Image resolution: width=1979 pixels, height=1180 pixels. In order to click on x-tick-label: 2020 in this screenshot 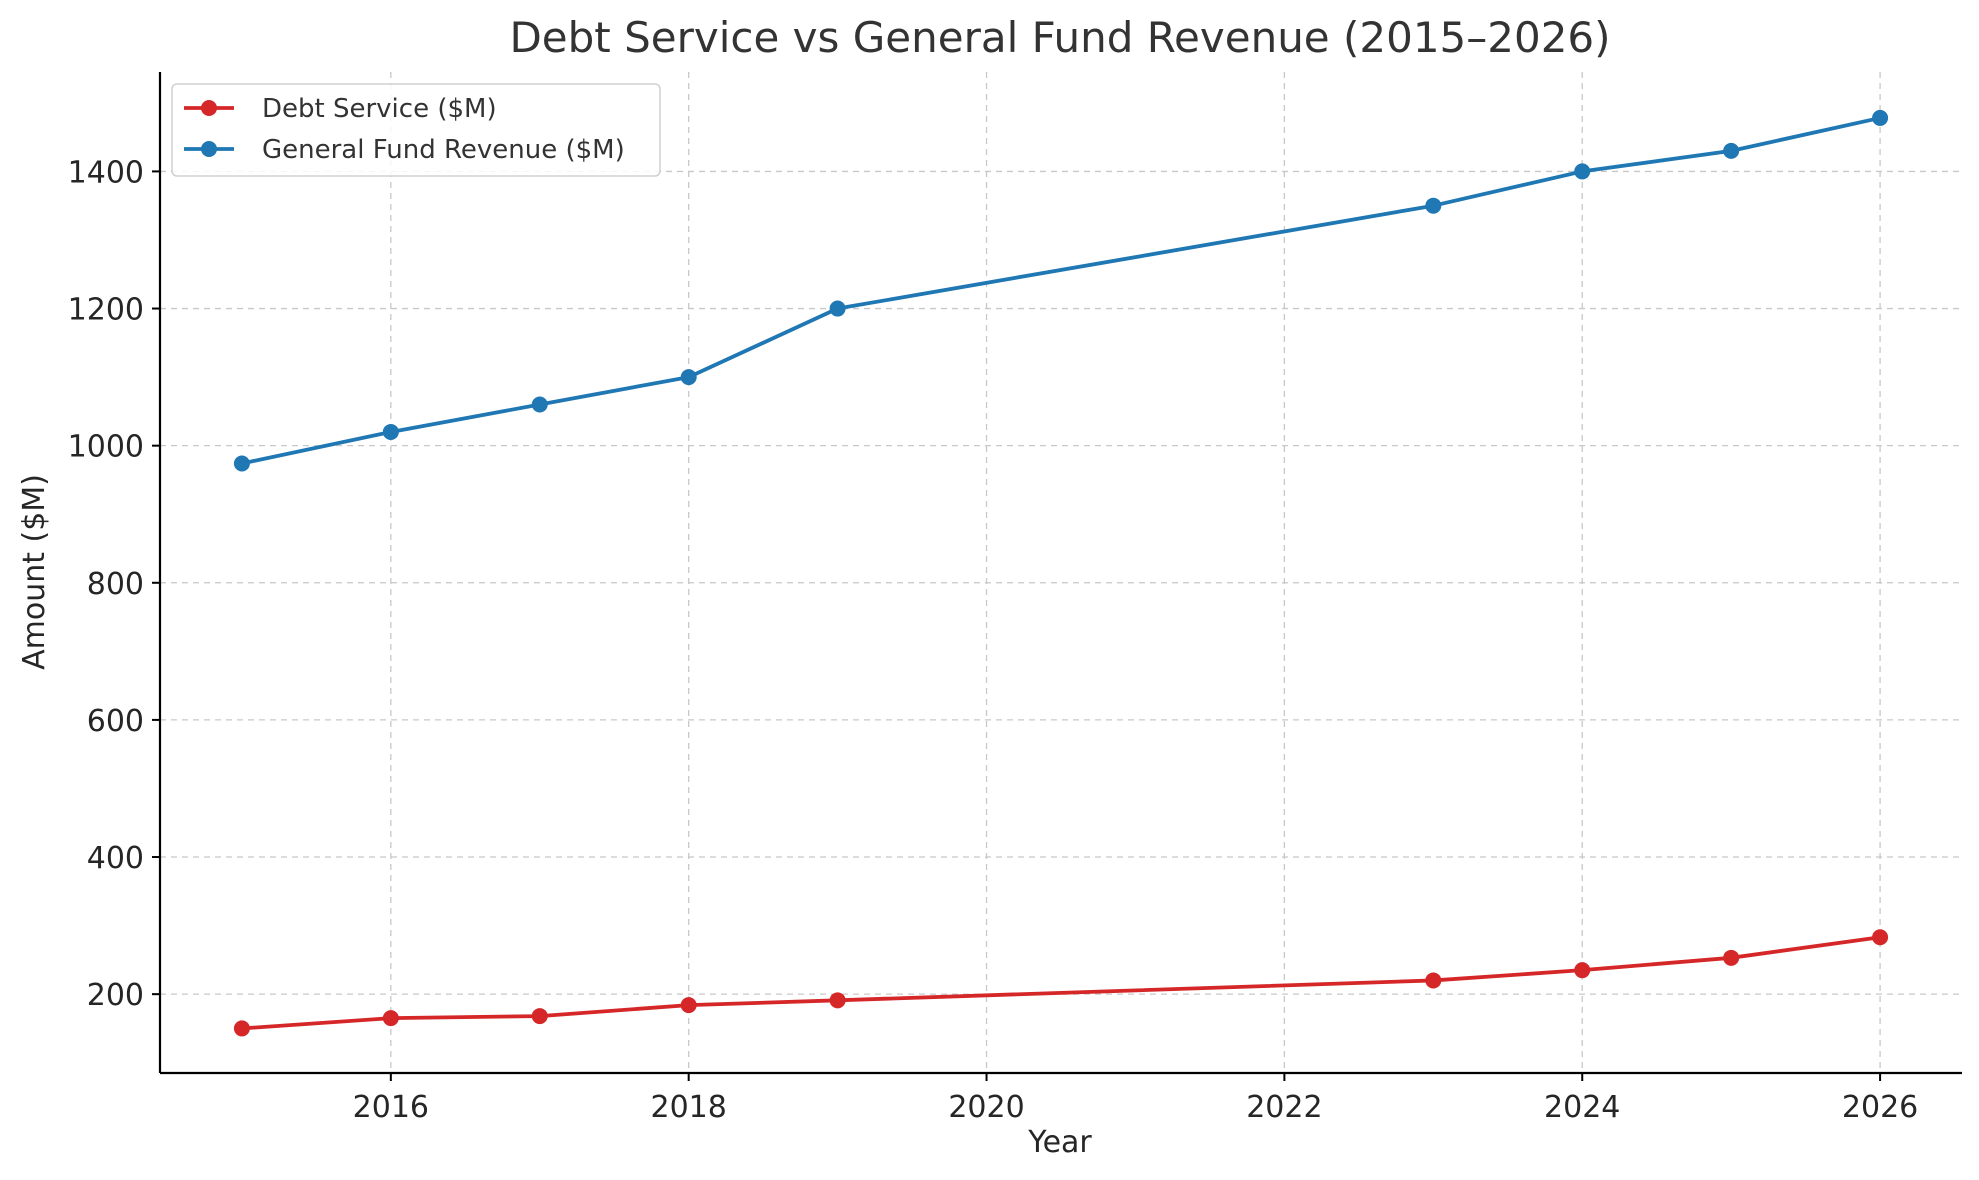, I will do `click(986, 1107)`.